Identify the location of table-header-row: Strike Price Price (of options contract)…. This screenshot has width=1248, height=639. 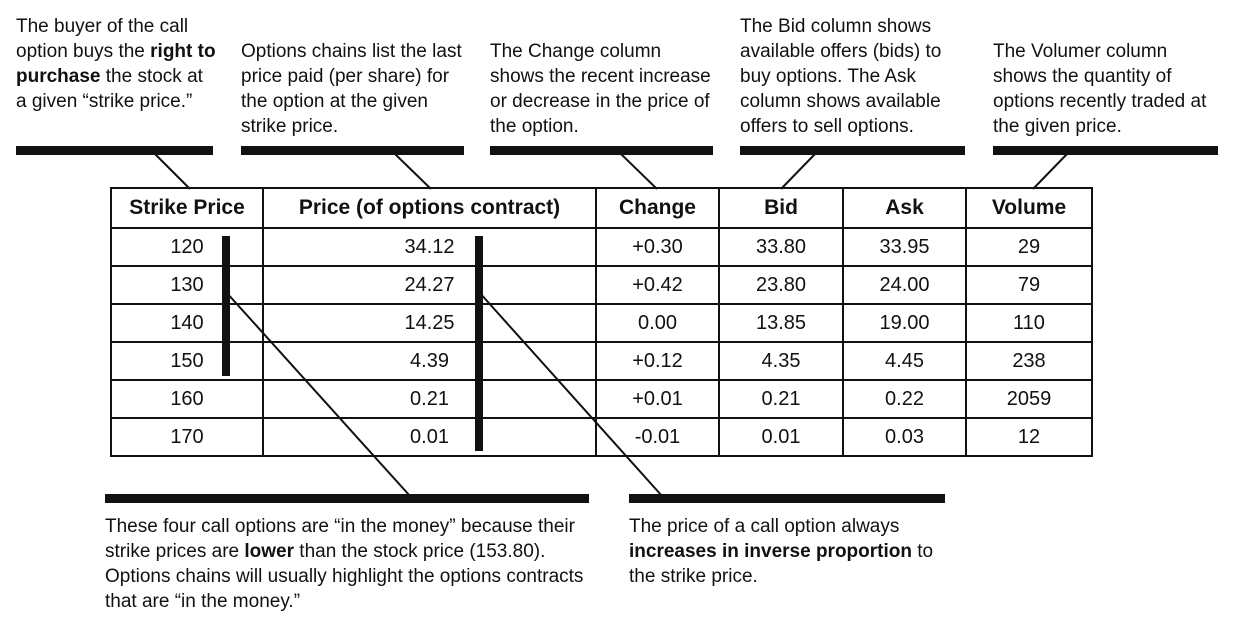
(601, 208).